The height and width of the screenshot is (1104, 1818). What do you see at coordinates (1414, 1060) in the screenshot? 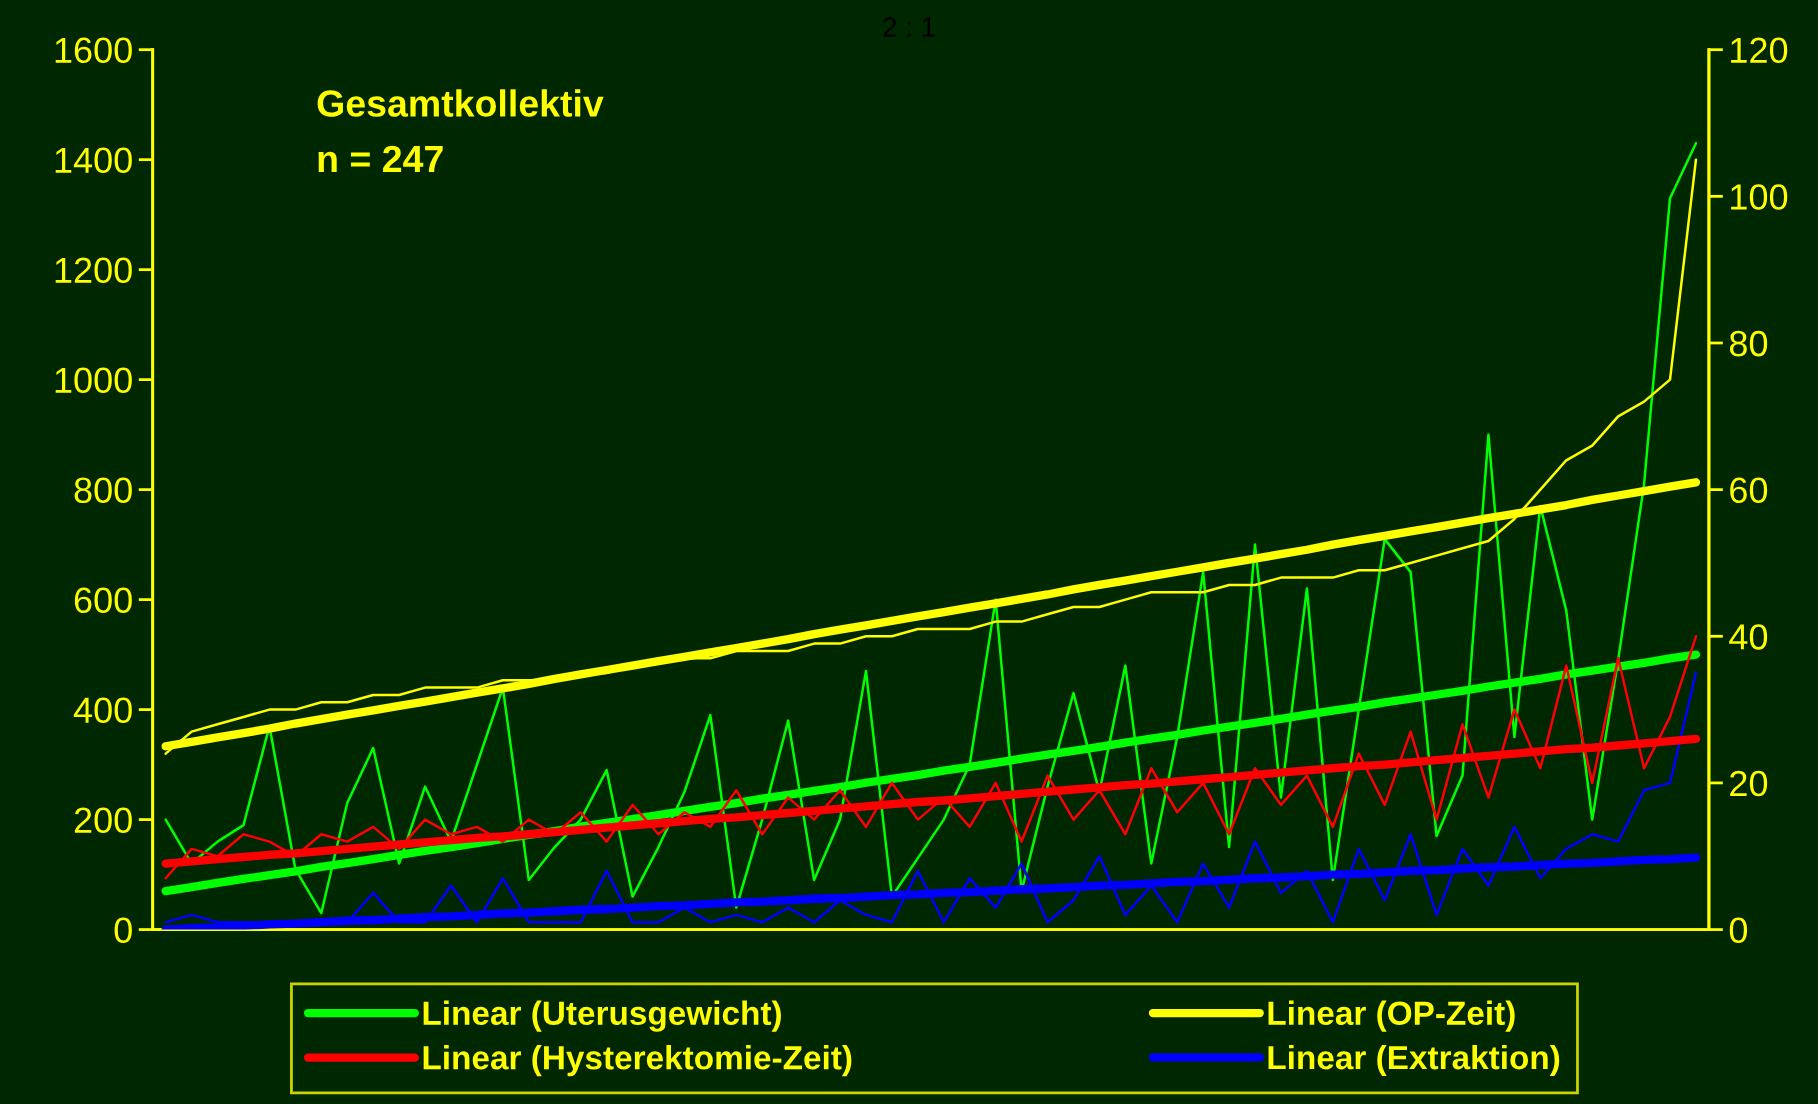
I see `legend-label: Linear (Extraktion)` at bounding box center [1414, 1060].